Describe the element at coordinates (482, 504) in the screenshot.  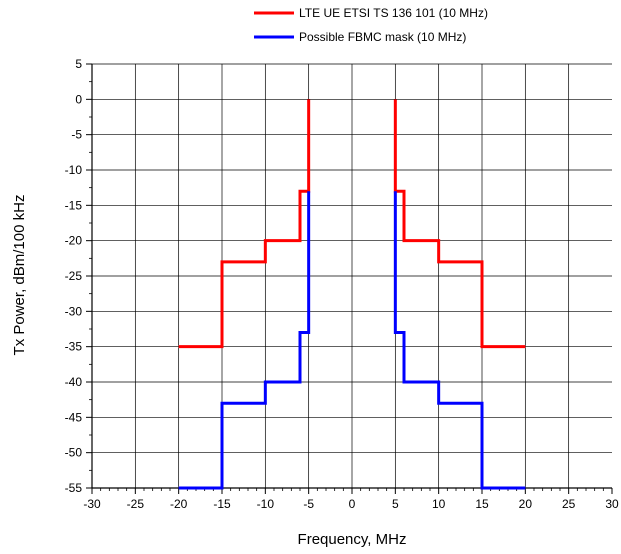
I see `x-tick-label: 15` at that location.